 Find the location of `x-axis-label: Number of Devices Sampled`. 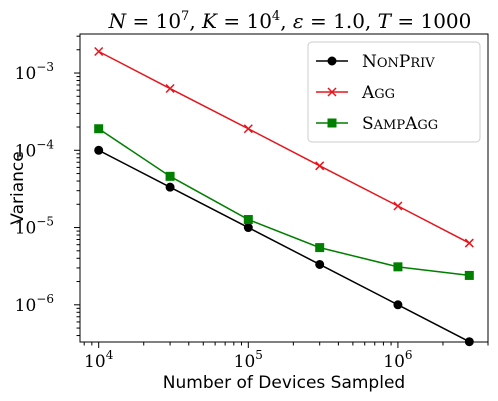

x-axis-label: Number of Devices Sampled is located at coordinates (284, 383).